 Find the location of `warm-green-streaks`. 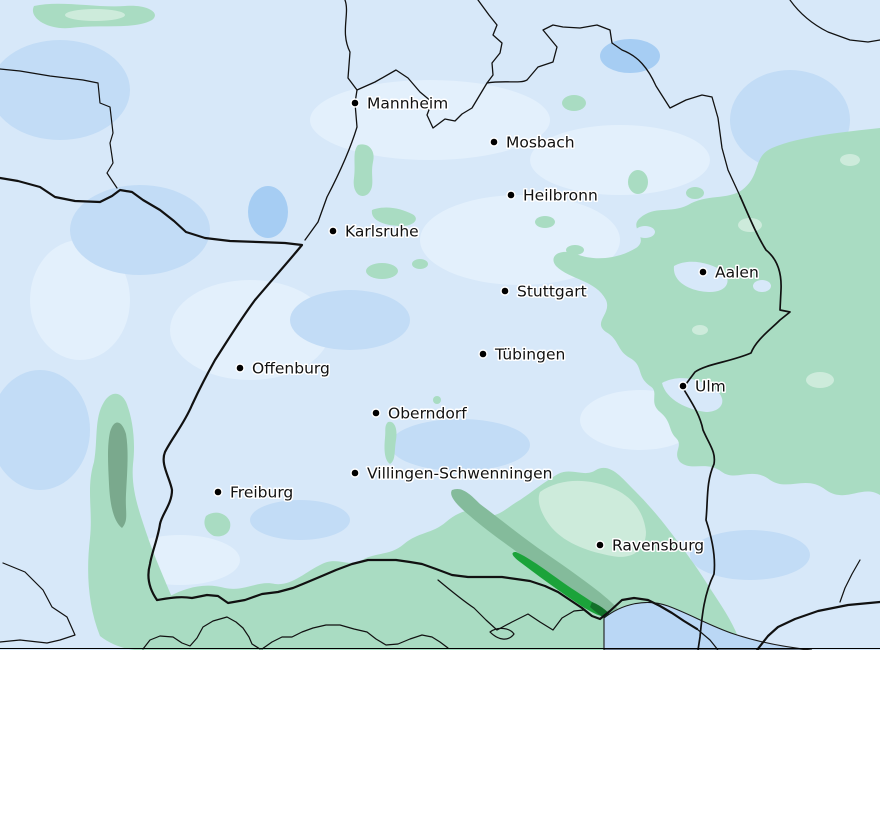

warm-green-streaks is located at coordinates (367, 522).